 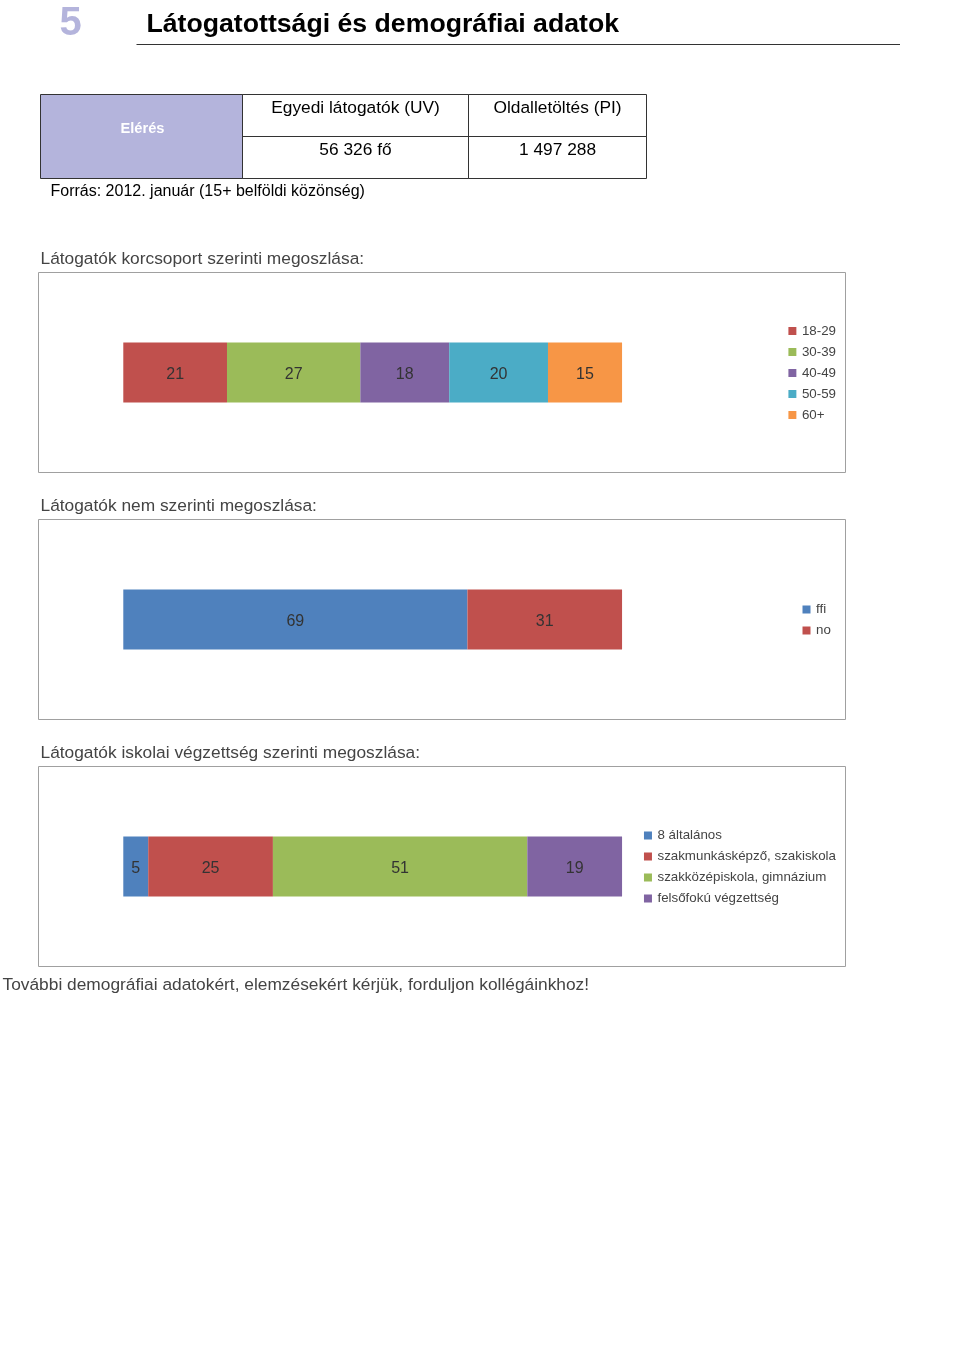 I want to click on legend-label: ffi, so click(x=822, y=608).